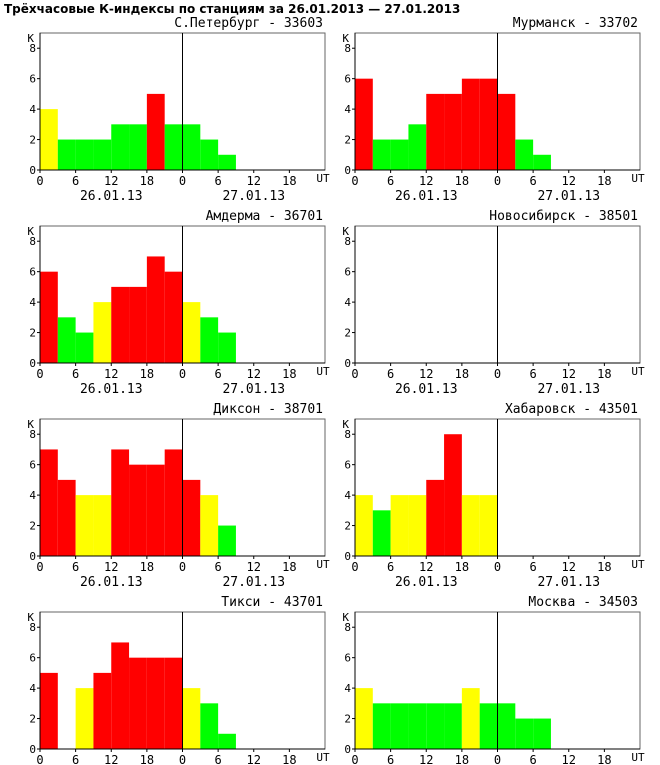 This screenshot has height=765, width=660. I want to click on date-label: 27.01.13, so click(253, 582).